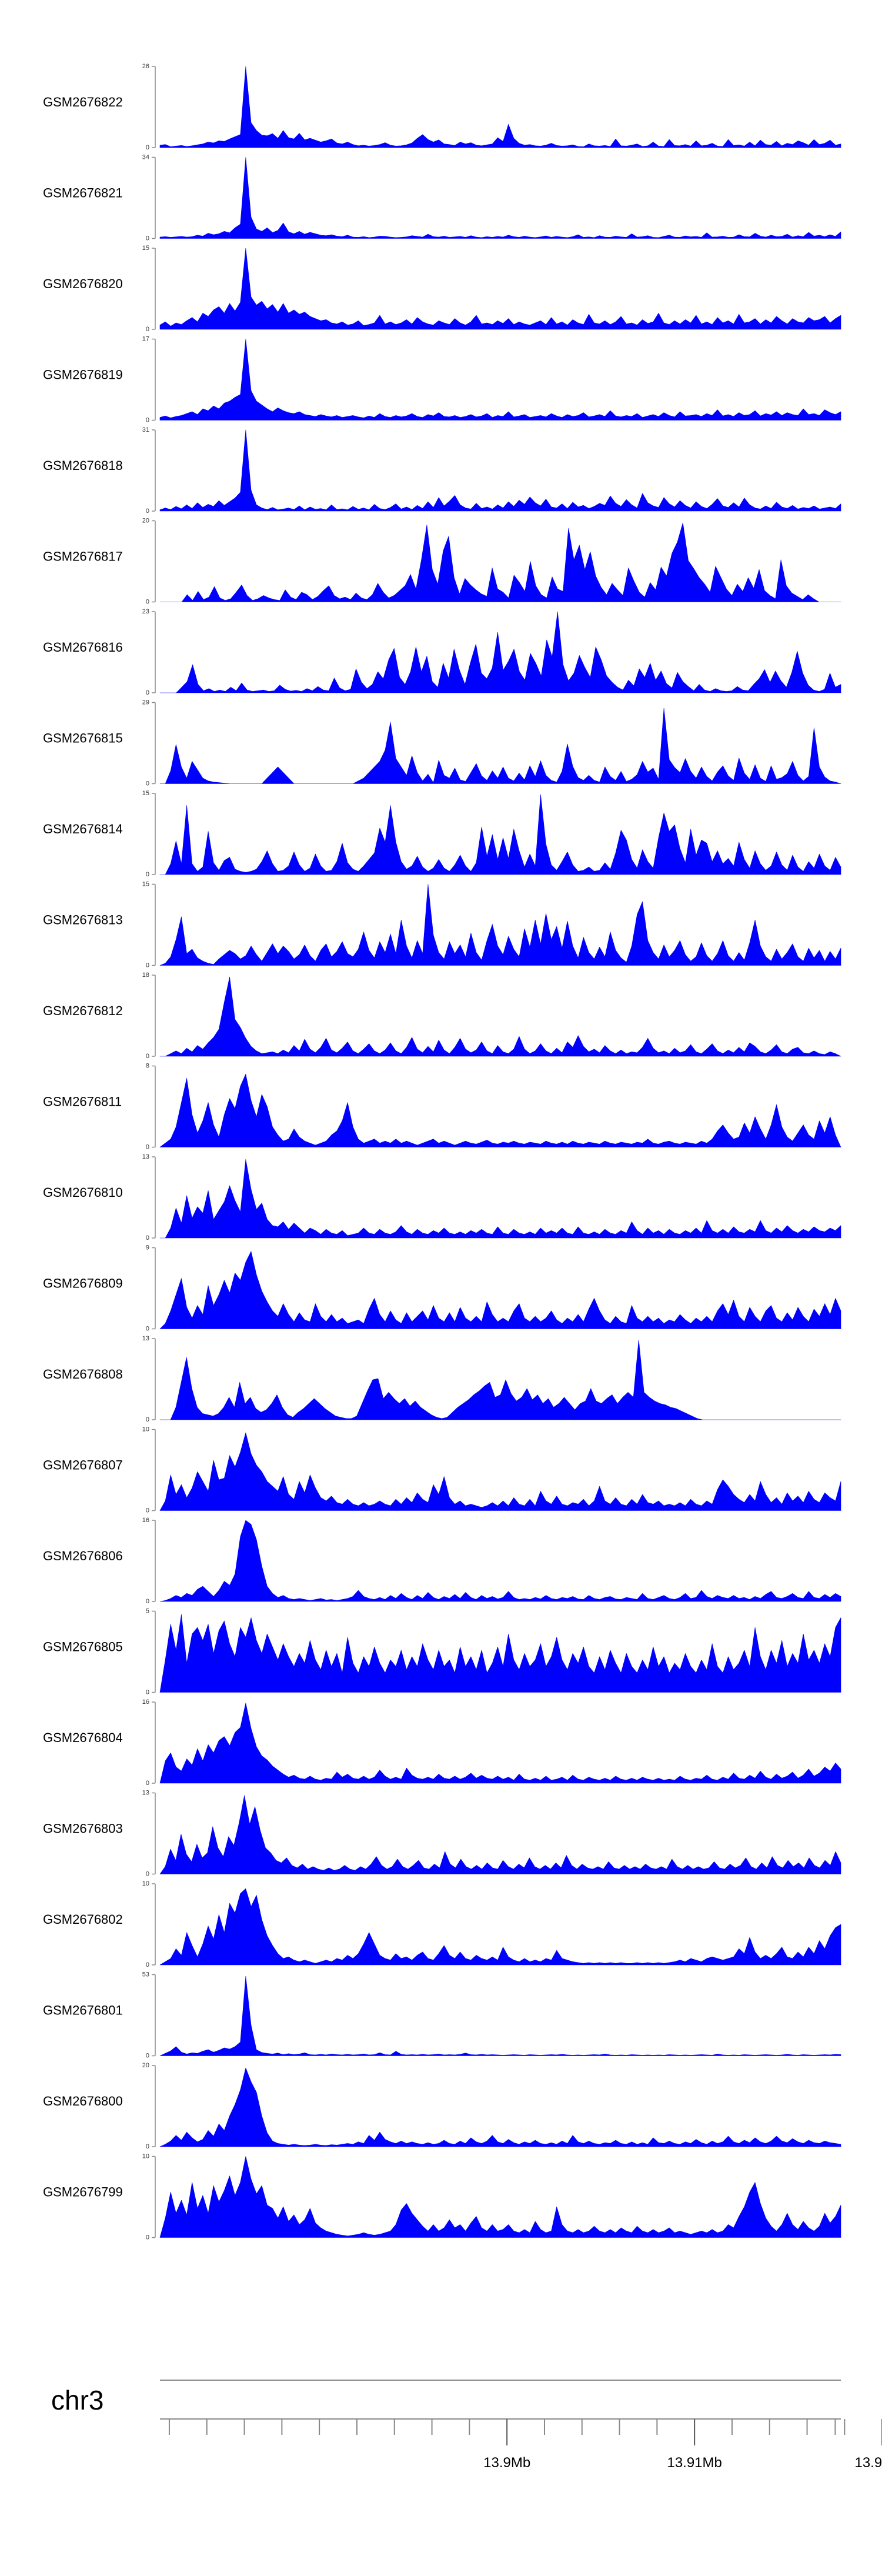 This screenshot has width=882, height=2576. What do you see at coordinates (82, 1101) in the screenshot?
I see `track-label: GSM2676811` at bounding box center [82, 1101].